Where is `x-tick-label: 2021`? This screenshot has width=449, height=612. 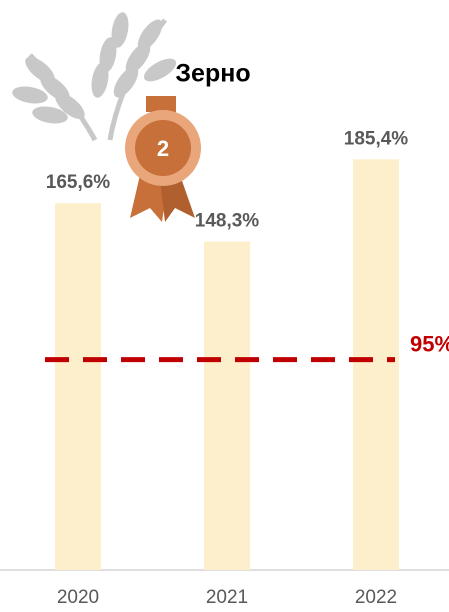
x-tick-label: 2021 is located at coordinates (227, 597).